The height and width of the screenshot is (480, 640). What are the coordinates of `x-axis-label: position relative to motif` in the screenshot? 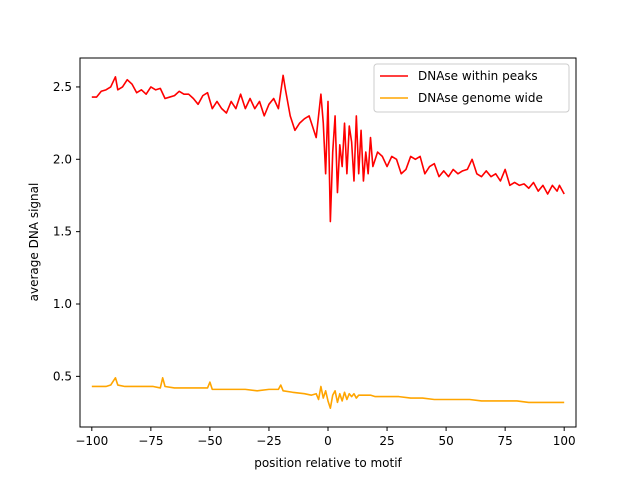 It's located at (328, 463).